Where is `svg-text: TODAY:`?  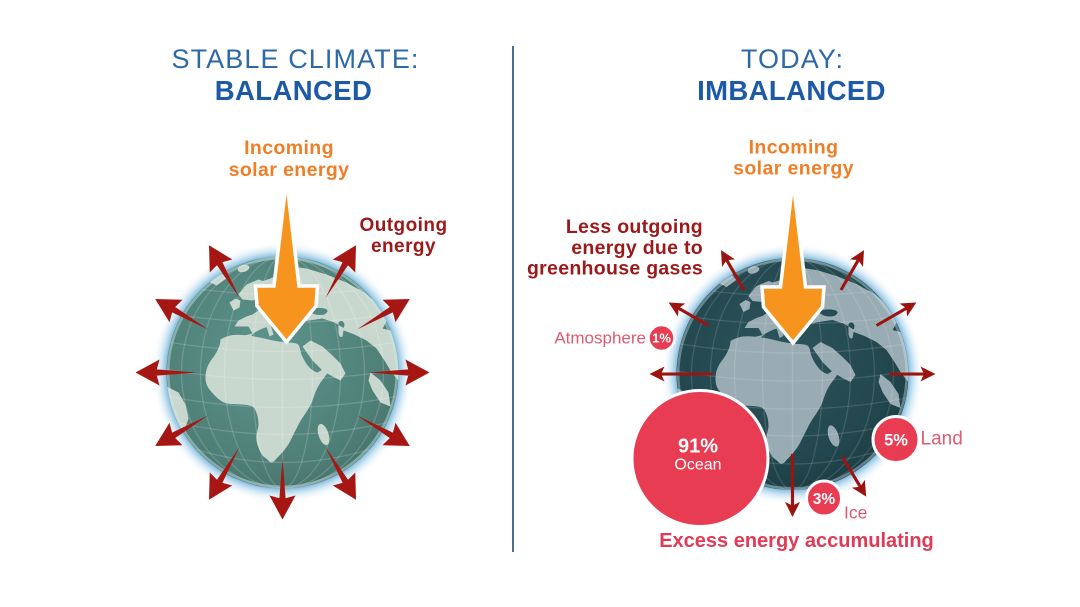 svg-text: TODAY: is located at coordinates (792, 59).